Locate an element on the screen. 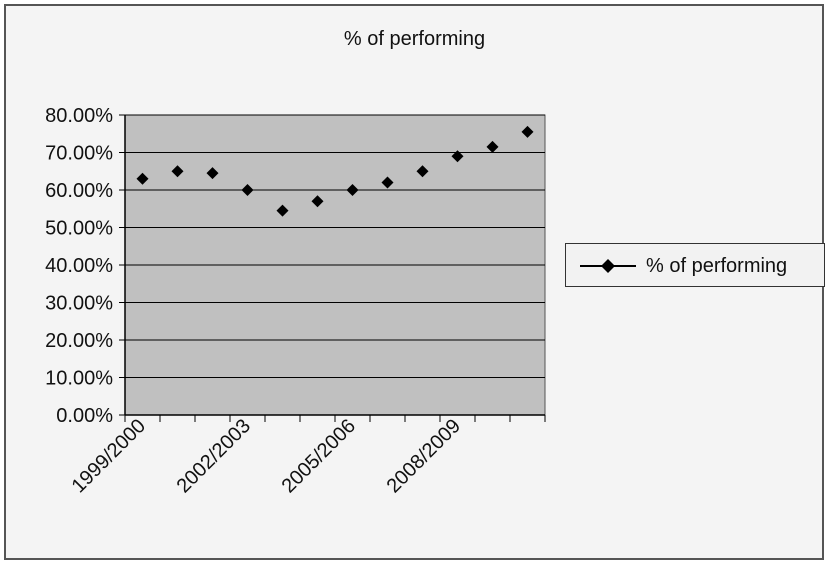  y-tick-label: 70.00% is located at coordinates (79, 154).